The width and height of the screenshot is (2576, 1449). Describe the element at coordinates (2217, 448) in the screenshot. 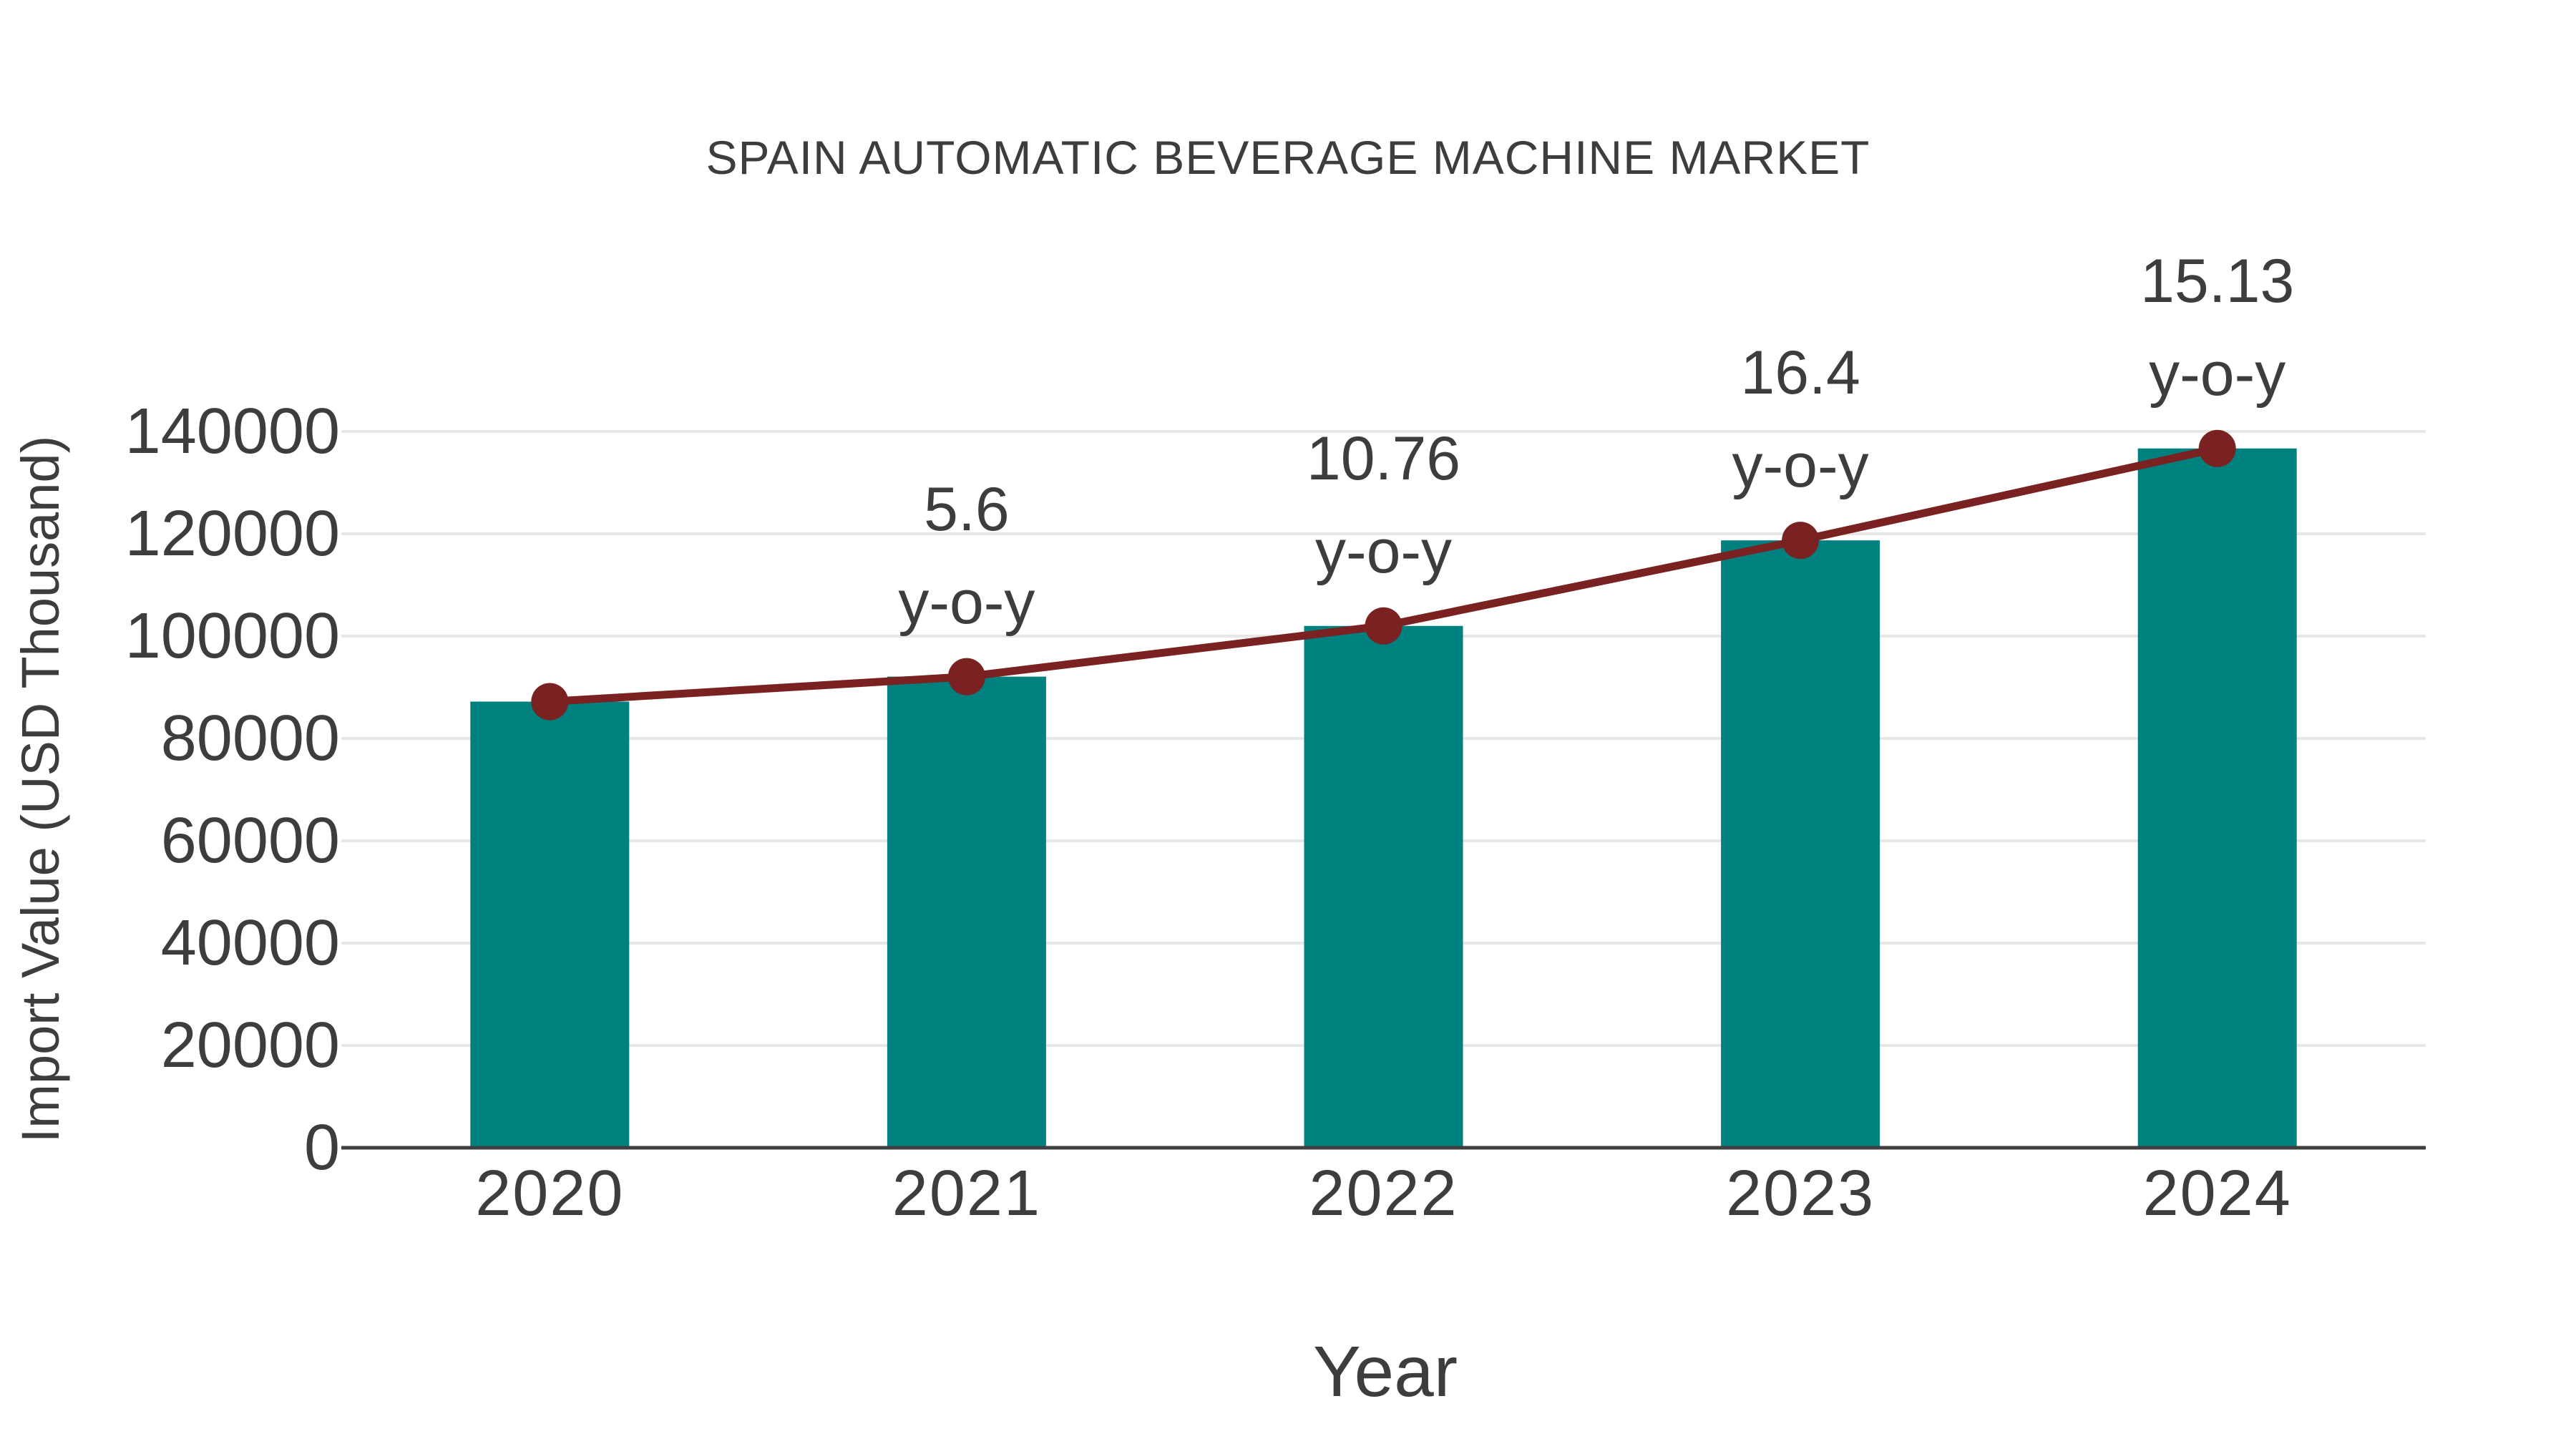

I see `line-marker-2024` at that location.